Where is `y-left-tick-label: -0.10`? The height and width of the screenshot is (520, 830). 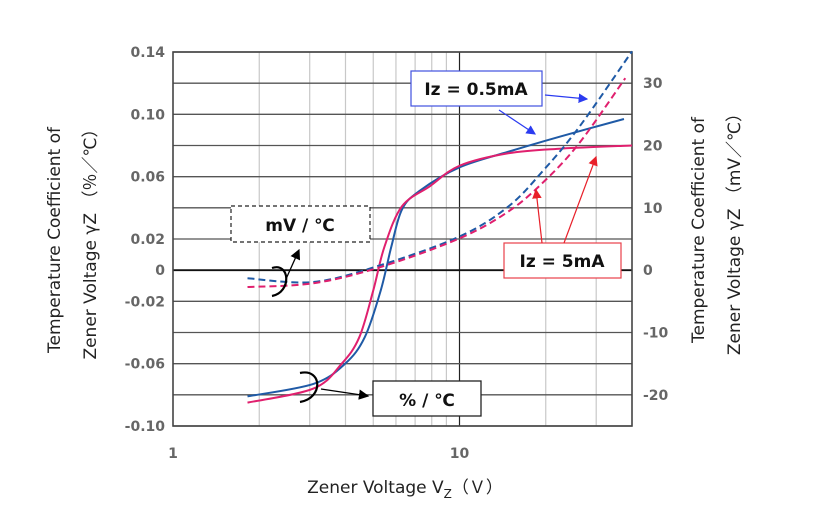
y-left-tick-label: -0.10 is located at coordinates (145, 427).